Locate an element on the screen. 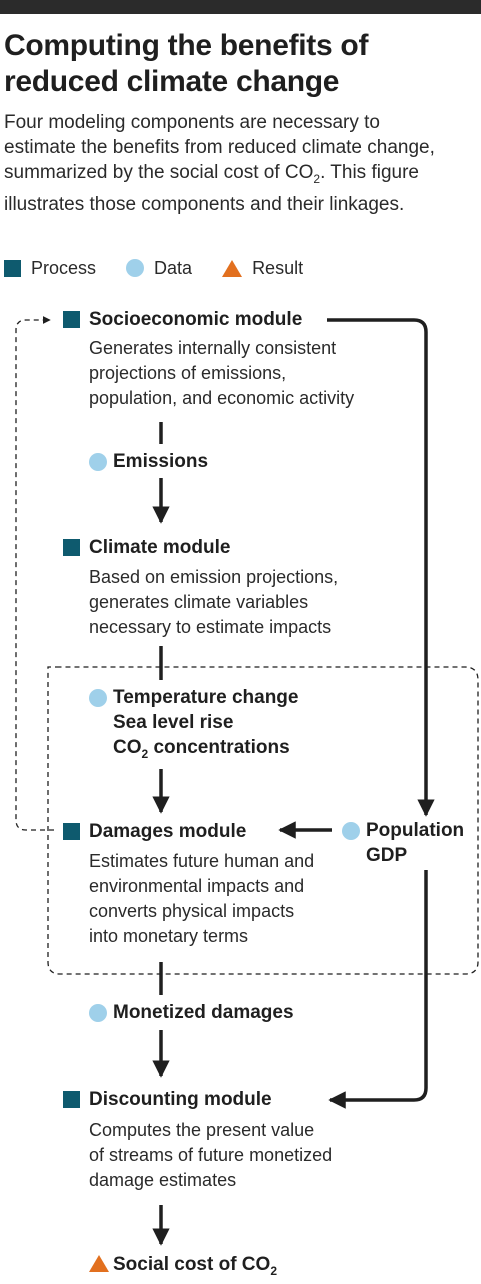  description-line: into monetary terms is located at coordinates (169, 936).